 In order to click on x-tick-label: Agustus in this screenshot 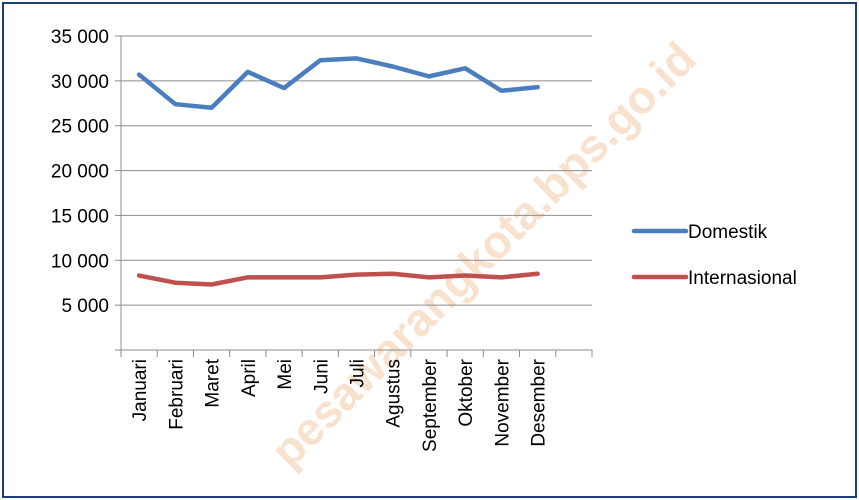, I will do `click(394, 393)`.